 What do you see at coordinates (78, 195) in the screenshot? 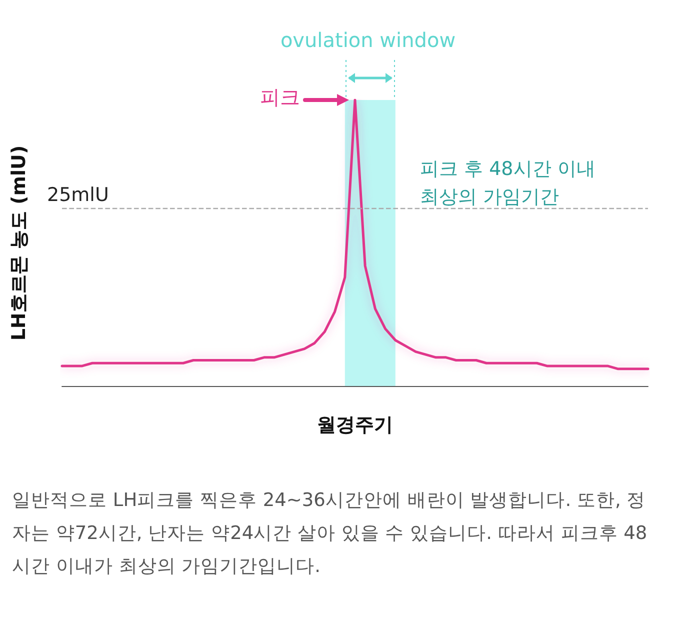
I see `ref-line-label: 25mlU` at bounding box center [78, 195].